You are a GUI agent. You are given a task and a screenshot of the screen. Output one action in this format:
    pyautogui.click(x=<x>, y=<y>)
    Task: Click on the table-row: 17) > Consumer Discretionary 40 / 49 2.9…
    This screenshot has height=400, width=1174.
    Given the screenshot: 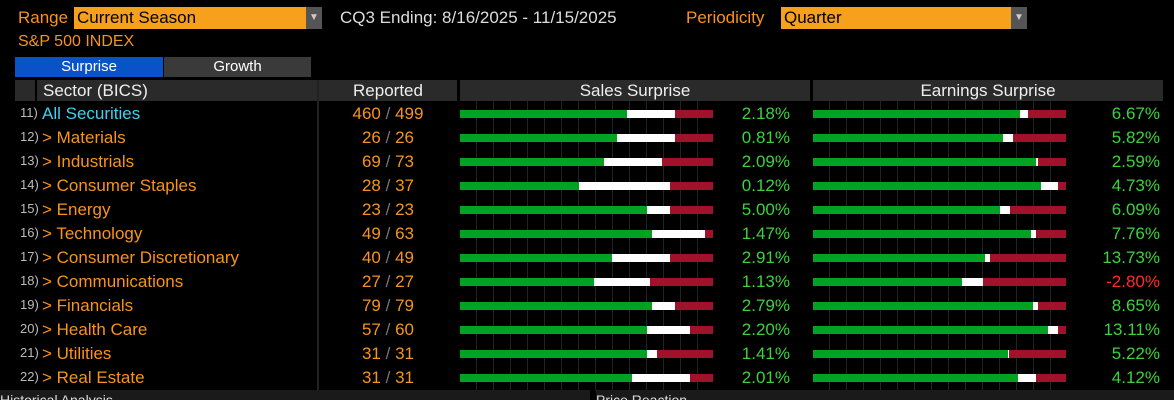 What is the action you would take?
    pyautogui.click(x=596, y=258)
    